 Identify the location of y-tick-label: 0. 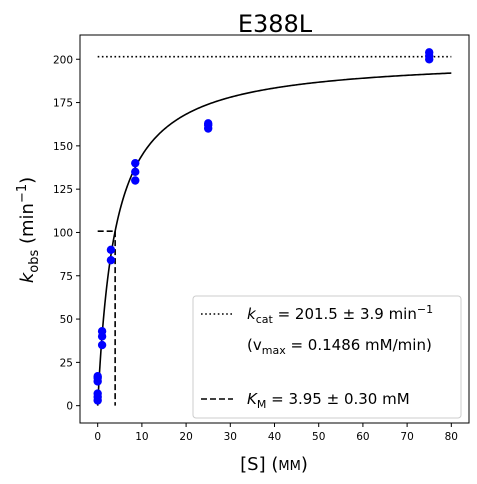
(69, 407).